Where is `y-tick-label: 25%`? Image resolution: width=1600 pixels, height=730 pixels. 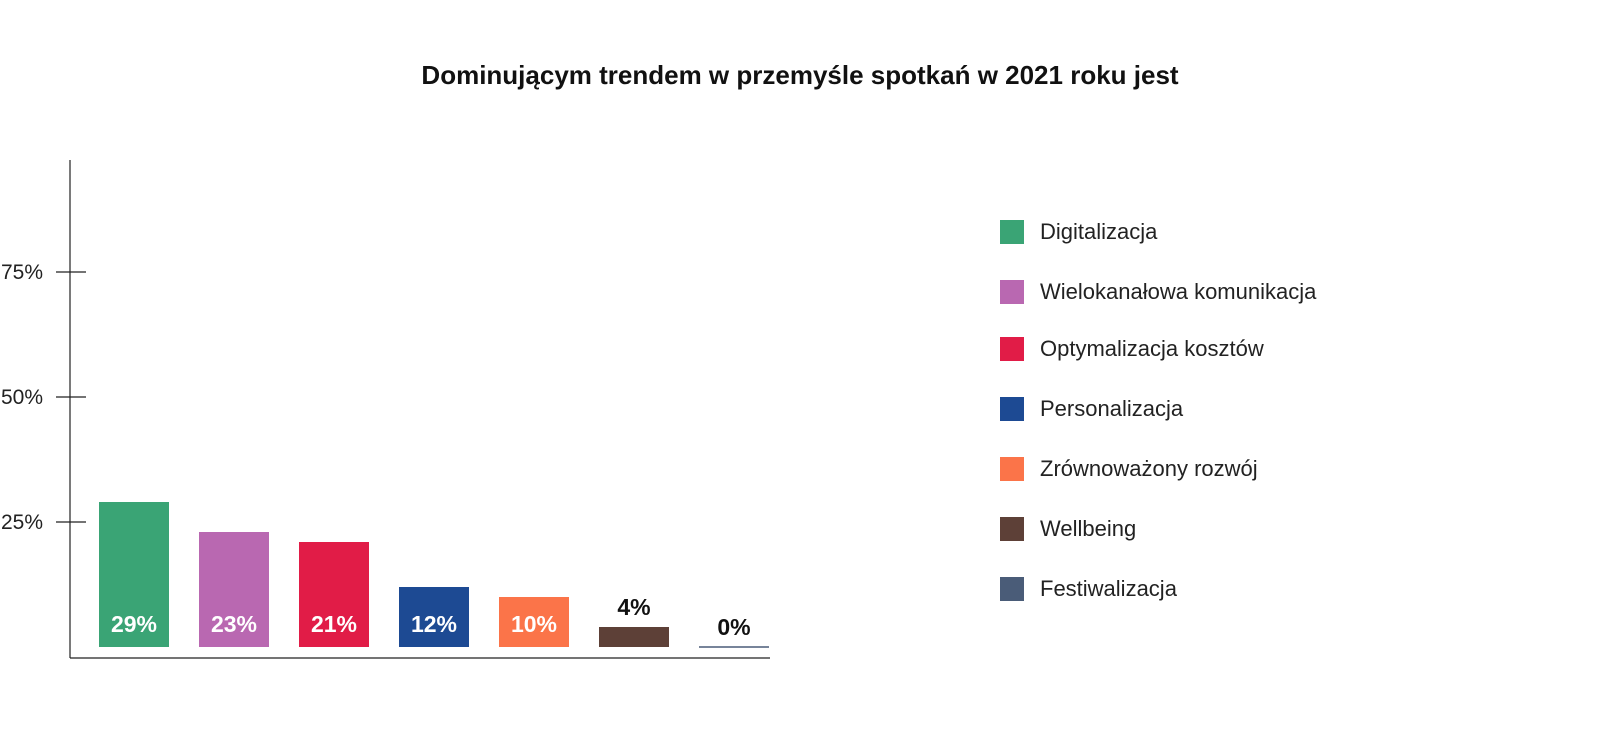
y-tick-label: 25% is located at coordinates (22, 522).